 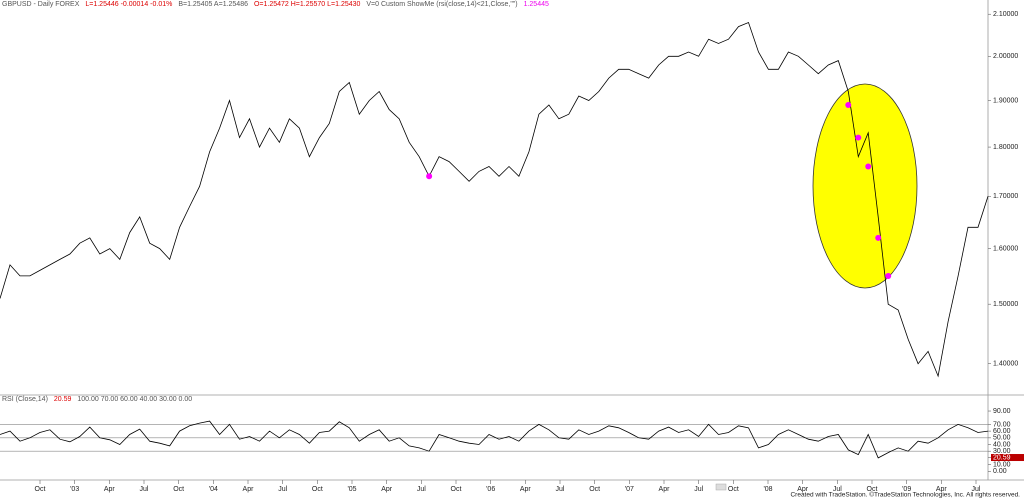 What do you see at coordinates (1005, 14) in the screenshot?
I see `y-tick-label: 2.10000` at bounding box center [1005, 14].